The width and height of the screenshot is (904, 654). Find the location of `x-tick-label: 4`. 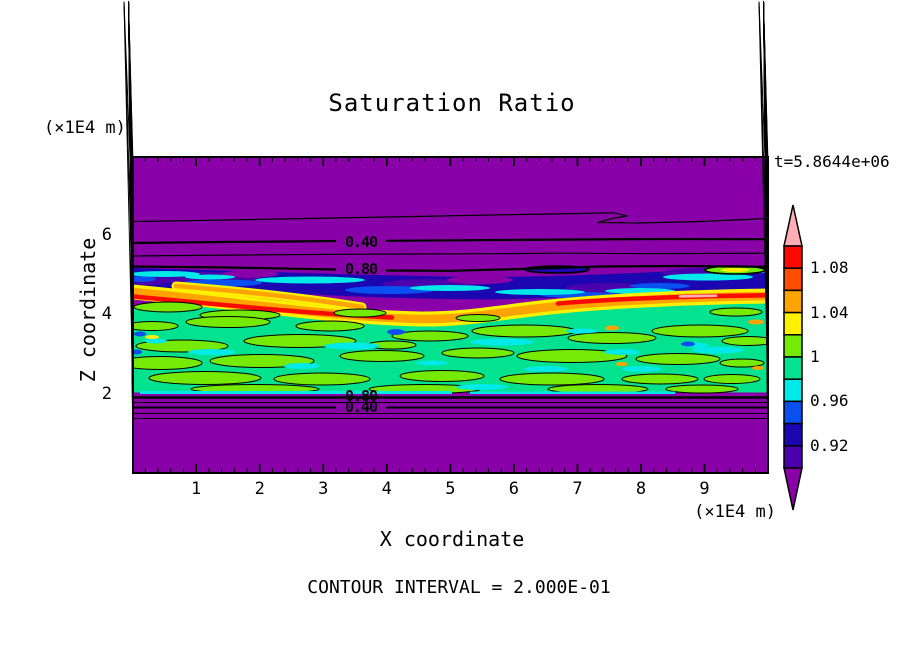

x-tick-label: 4 is located at coordinates (386, 489).